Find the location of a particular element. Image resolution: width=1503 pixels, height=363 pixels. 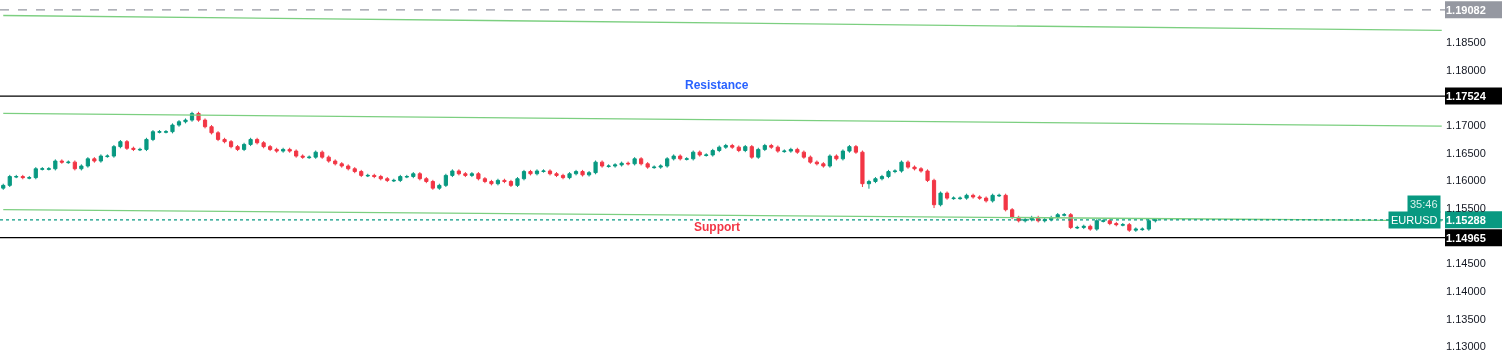

y-tick-label: 1.16000 is located at coordinates (1466, 180).